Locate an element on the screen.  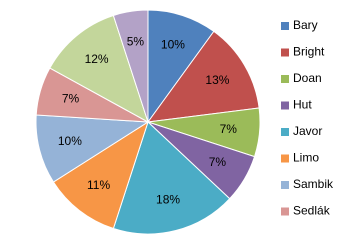
legend-label: Hut is located at coordinates (302, 105).